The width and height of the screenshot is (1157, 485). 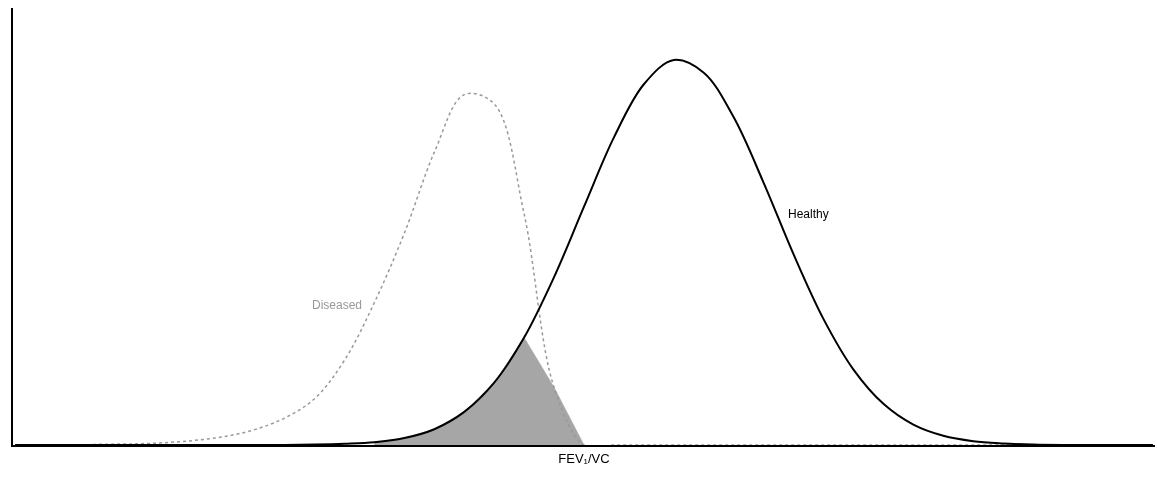 What do you see at coordinates (808, 214) in the screenshot?
I see `series-label: Healthy` at bounding box center [808, 214].